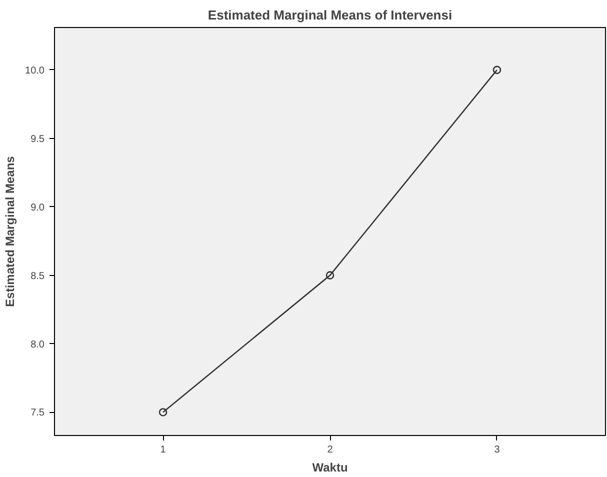 This screenshot has width=607, height=477. What do you see at coordinates (497, 450) in the screenshot?
I see `x-tick-label: 3` at bounding box center [497, 450].